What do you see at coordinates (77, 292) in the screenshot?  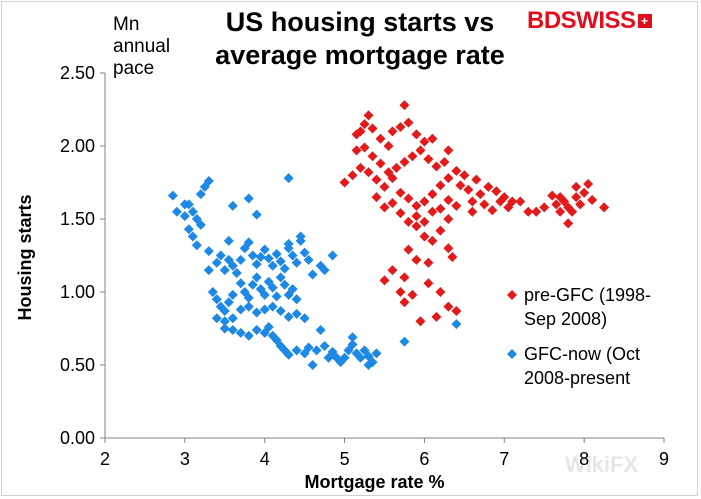 I see `y-tick-label: 1.00` at bounding box center [77, 292].